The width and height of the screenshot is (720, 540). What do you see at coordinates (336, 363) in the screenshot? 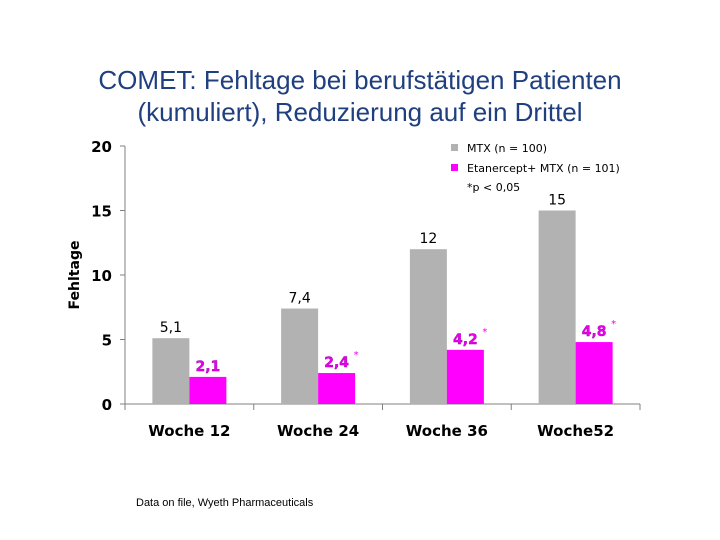
I see `data-label: 2,4` at bounding box center [336, 363].